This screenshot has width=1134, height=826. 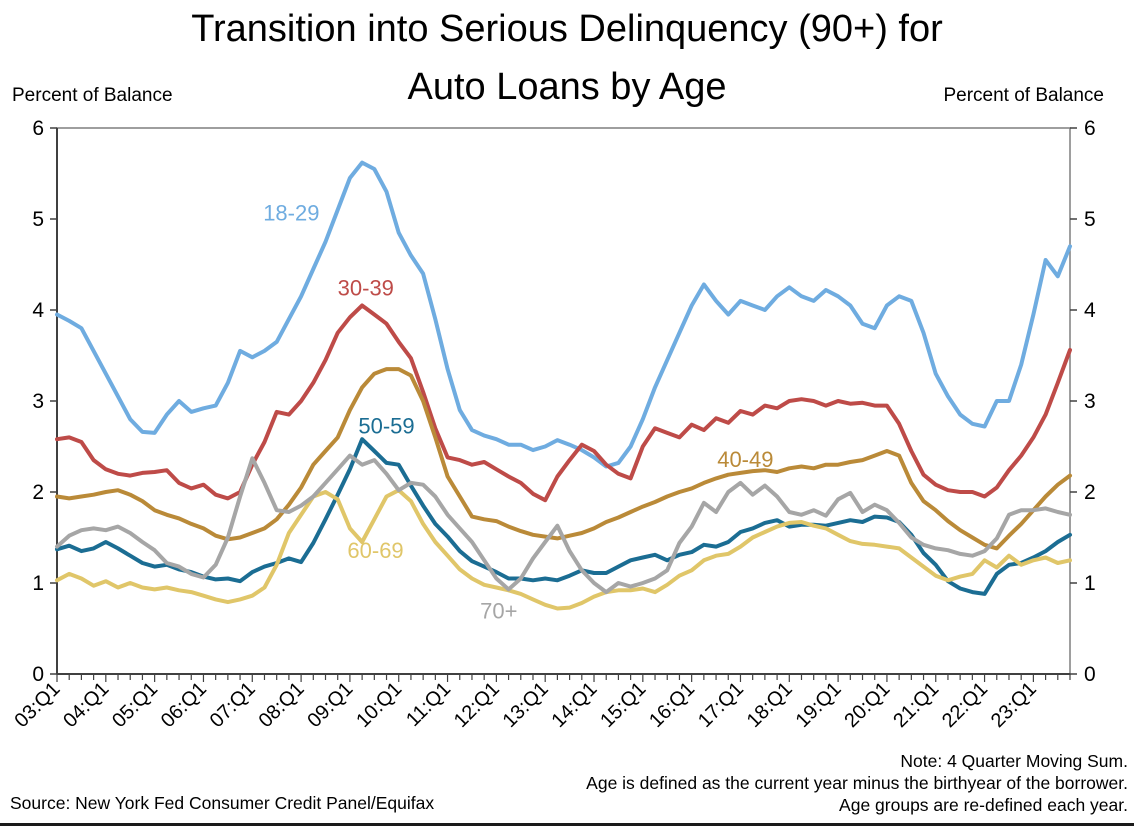 What do you see at coordinates (37, 705) in the screenshot?
I see `x-tick-label: 03:Q1` at bounding box center [37, 705].